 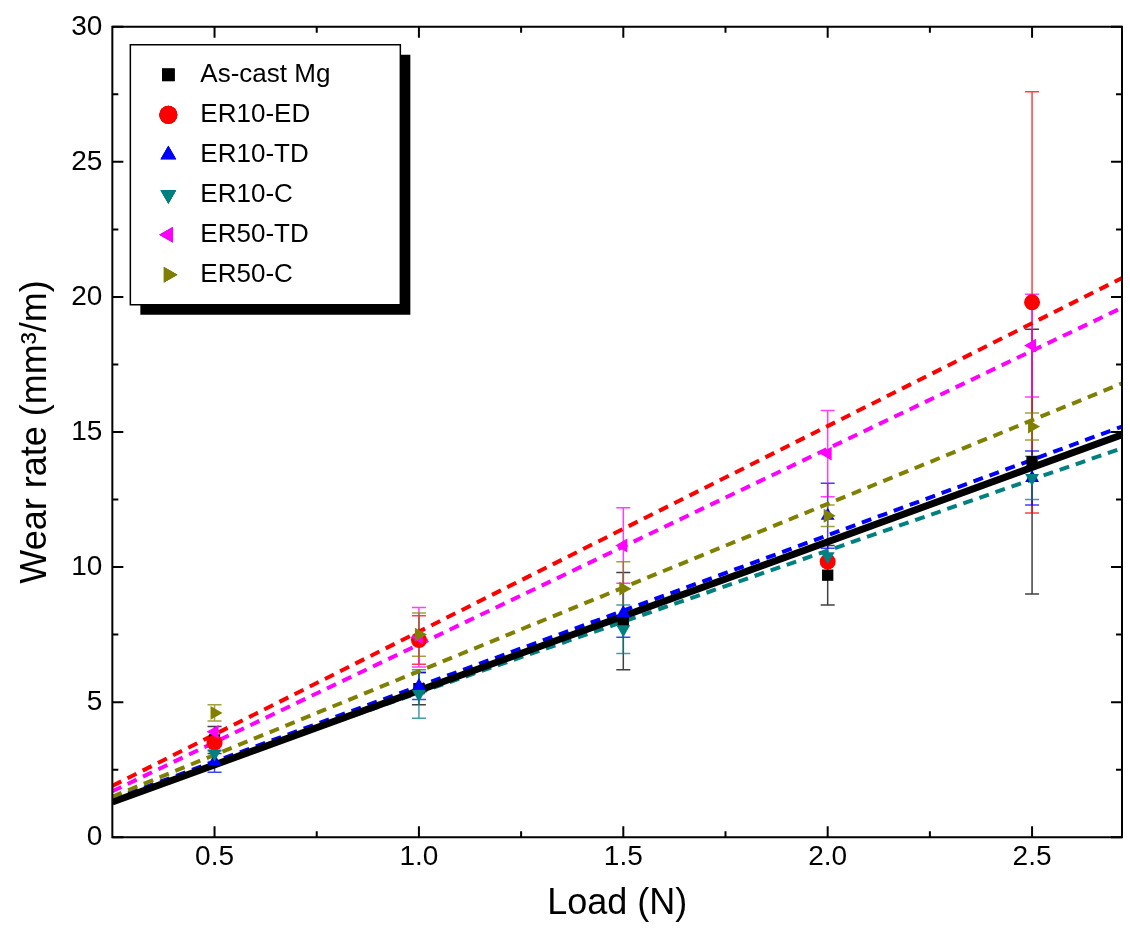 What do you see at coordinates (1032, 855) in the screenshot?
I see `x-tick-label: 2.5` at bounding box center [1032, 855].